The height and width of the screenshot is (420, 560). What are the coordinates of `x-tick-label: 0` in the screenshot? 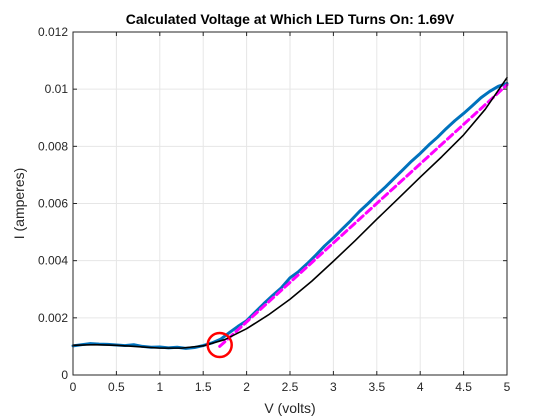 It's located at (73, 387).